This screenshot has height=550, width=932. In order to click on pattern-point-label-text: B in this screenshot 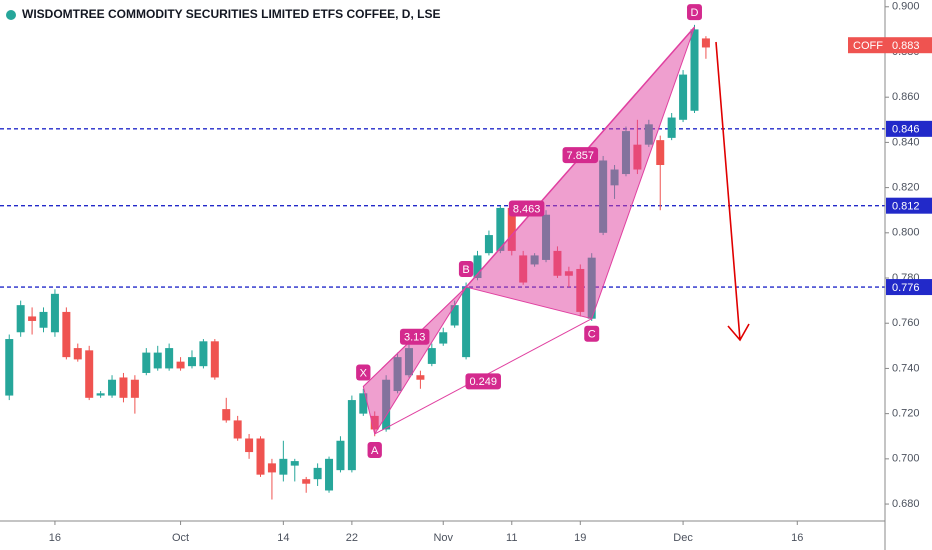, I will do `click(465, 270)`.